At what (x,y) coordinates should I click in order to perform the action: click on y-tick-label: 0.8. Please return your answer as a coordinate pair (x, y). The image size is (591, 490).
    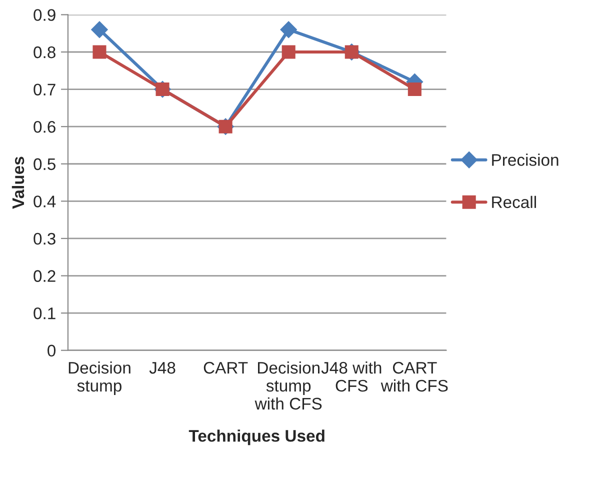
    Looking at the image, I should click on (45, 52).